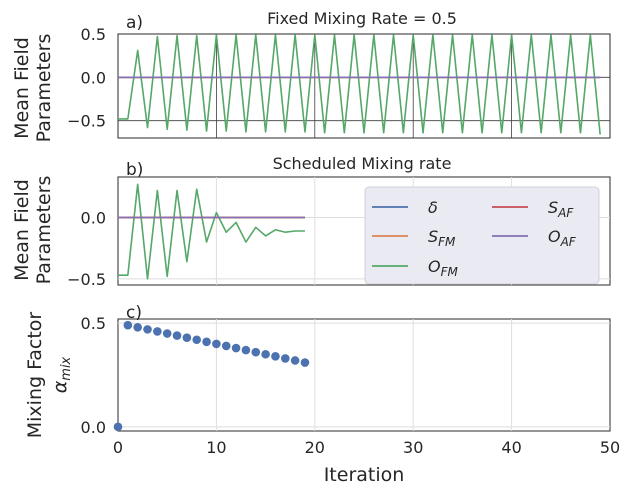 This screenshot has width=631, height=495. I want to click on x-tick-label: 10, so click(216, 447).